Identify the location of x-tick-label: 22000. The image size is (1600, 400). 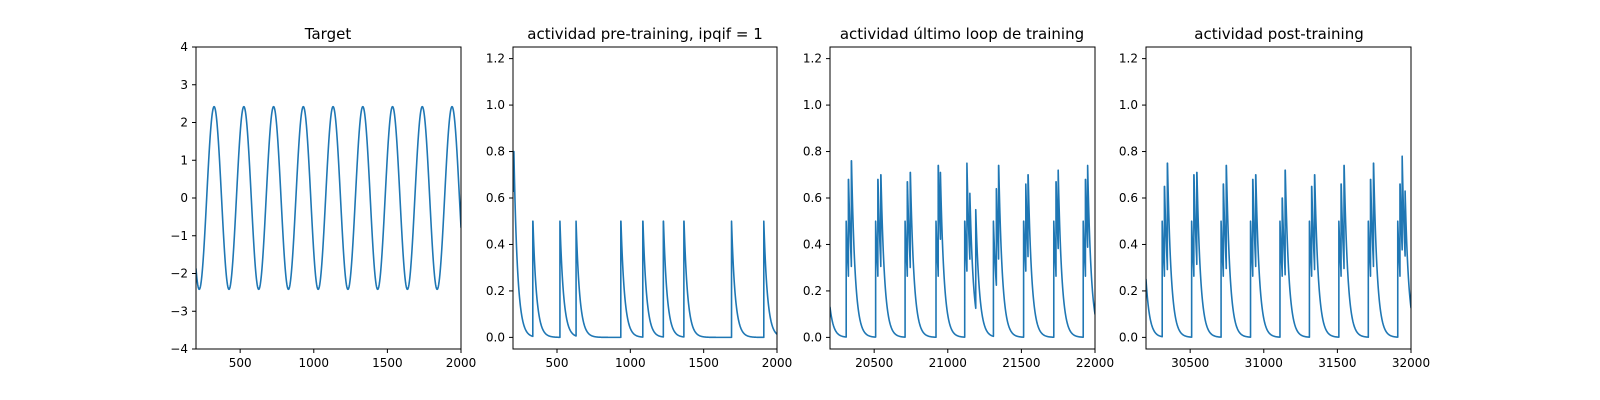
(1095, 363).